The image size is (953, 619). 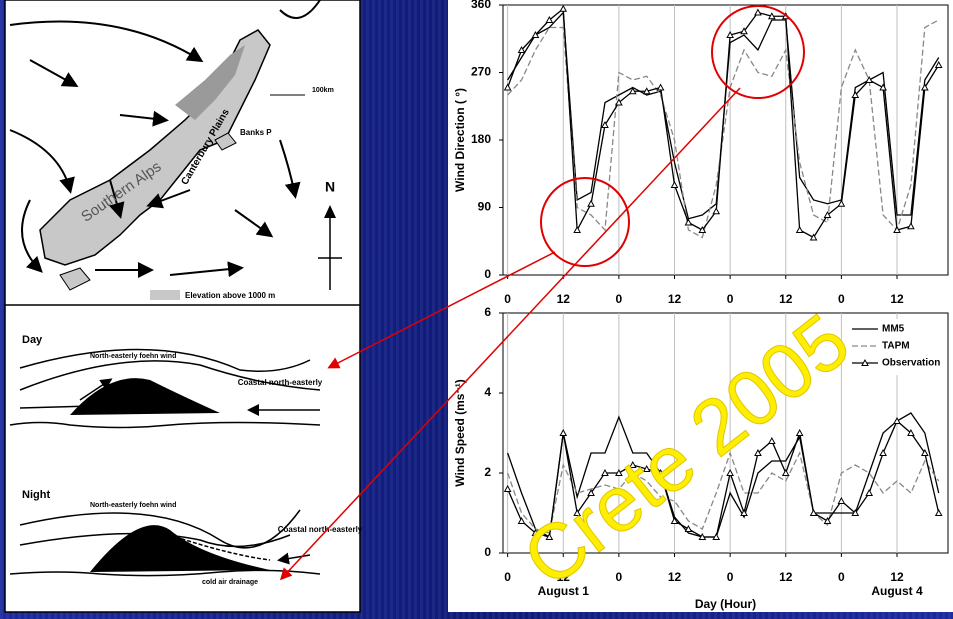 I want to click on legend-marker, so click(x=865, y=362).